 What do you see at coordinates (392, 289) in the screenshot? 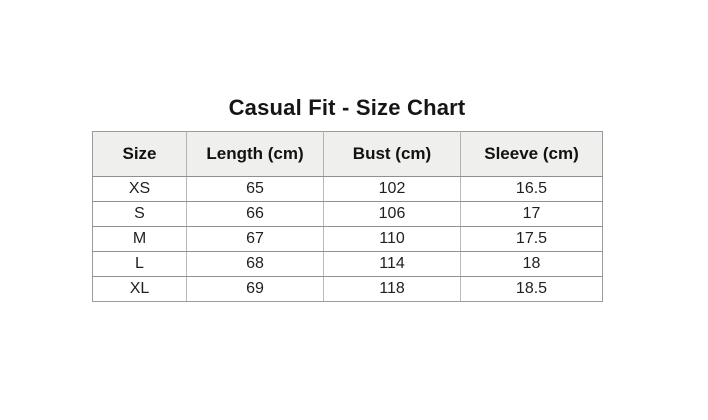
I see `table-cell-bust: 118` at bounding box center [392, 289].